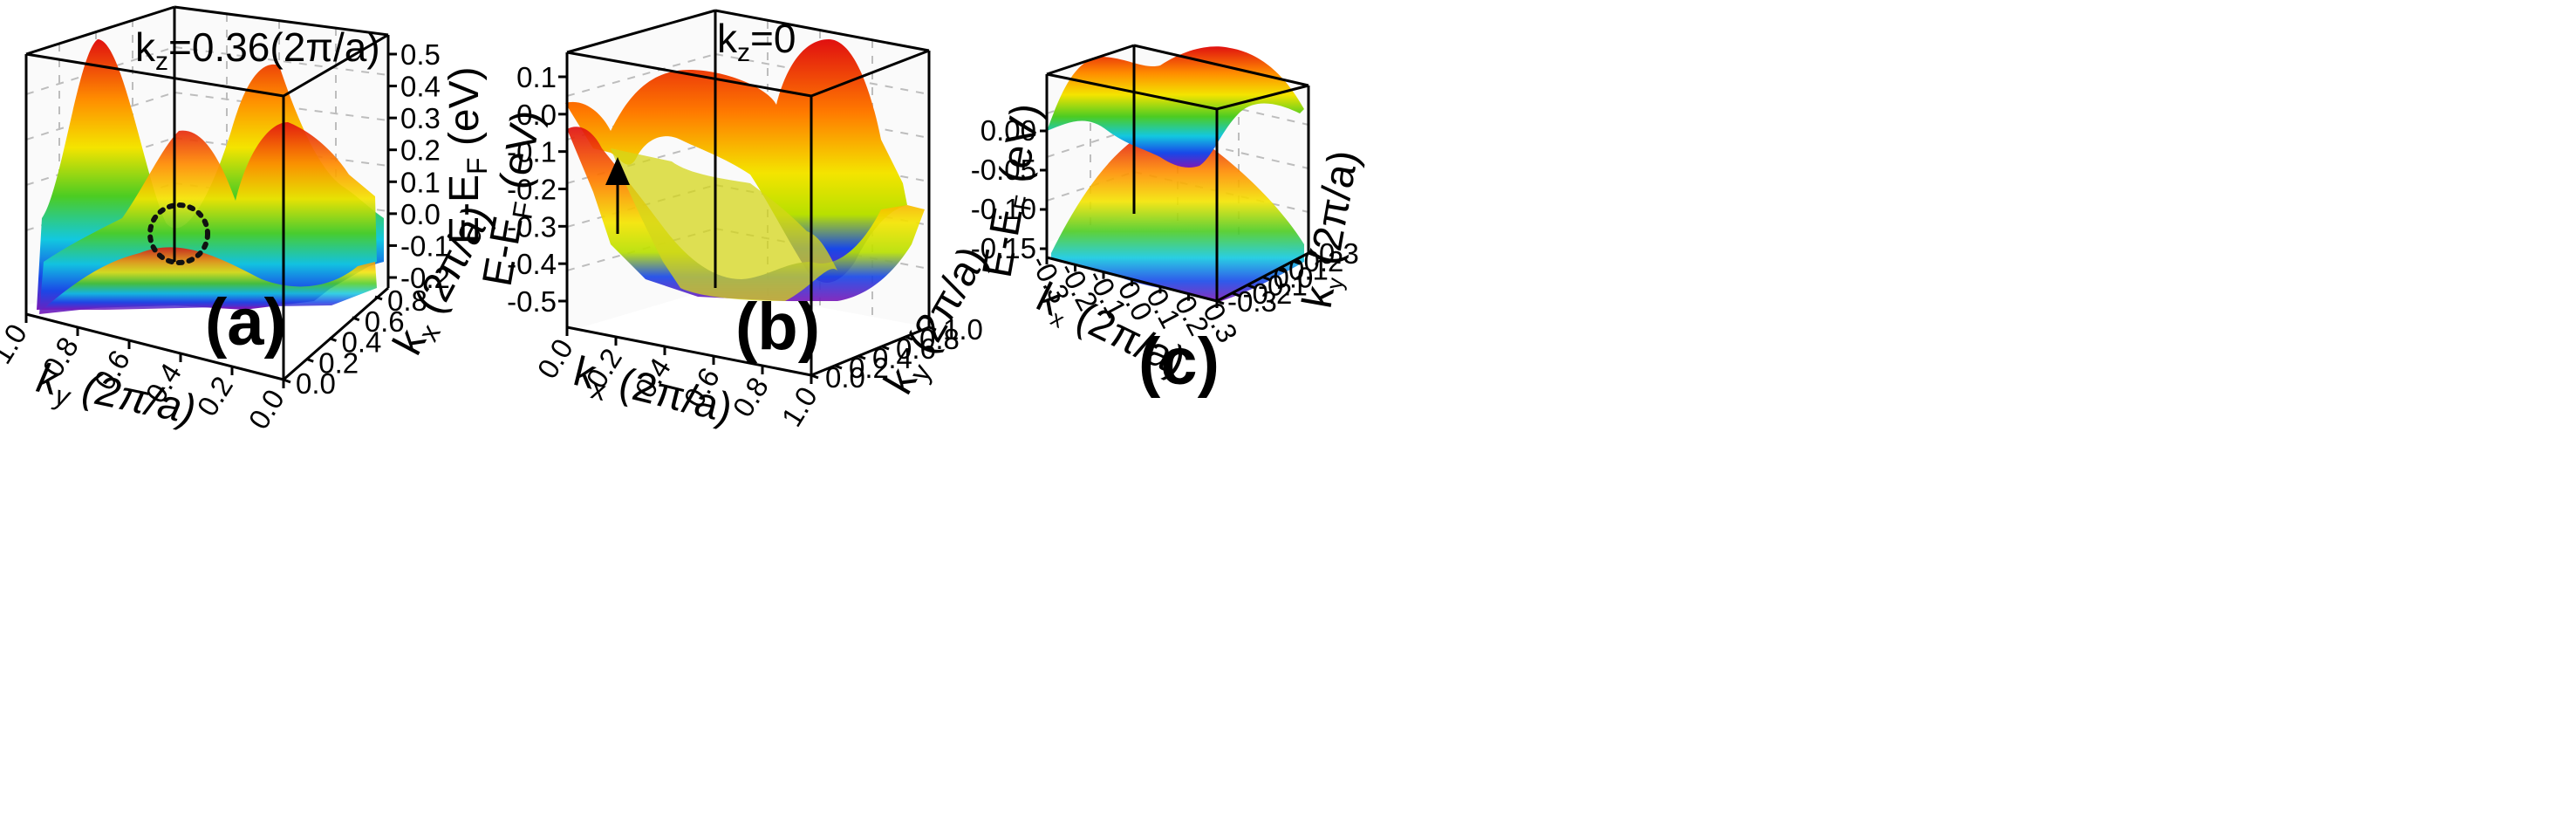  What do you see at coordinates (1177, 217) in the screenshot?
I see `panel-c-surface-lower` at bounding box center [1177, 217].